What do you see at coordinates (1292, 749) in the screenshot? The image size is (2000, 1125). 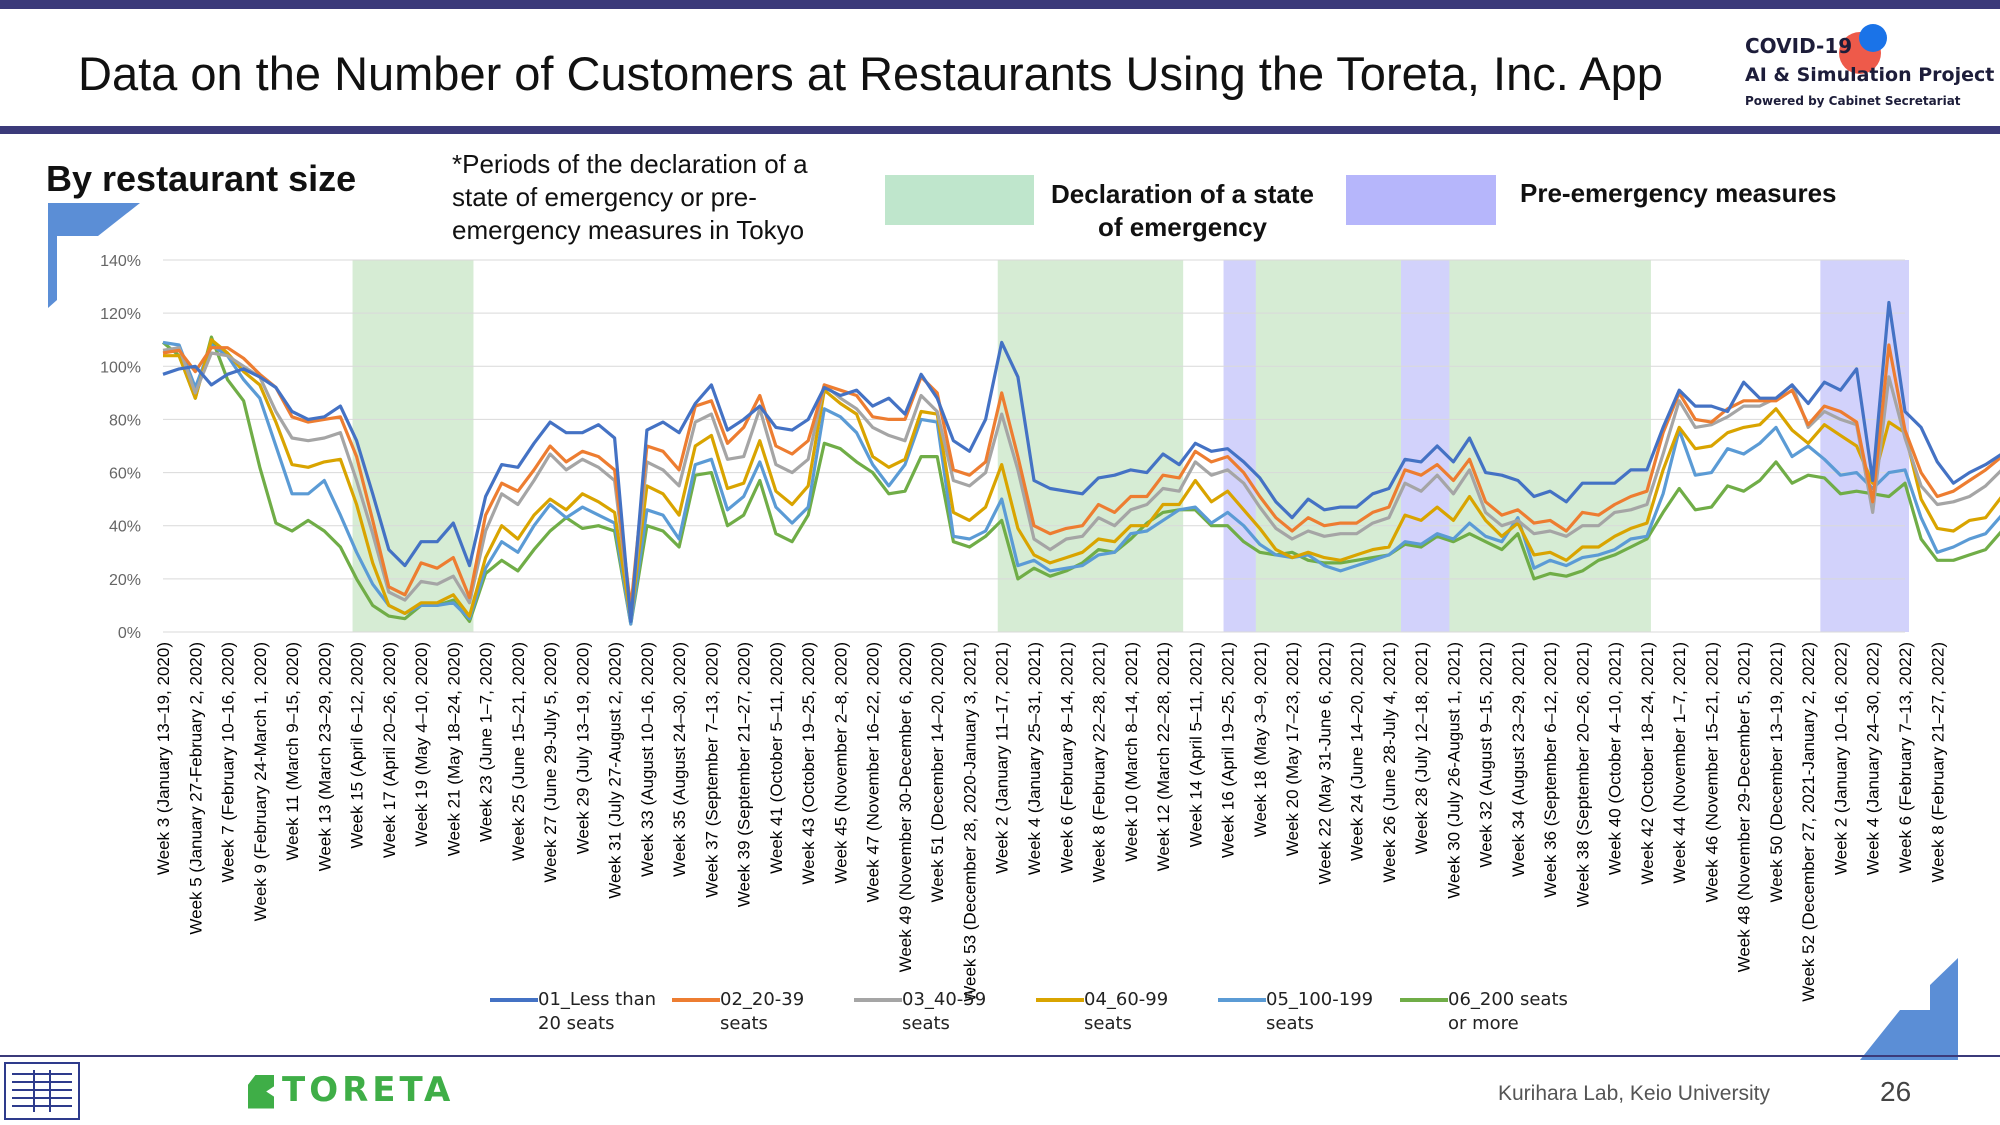 I see `x-tick-label: Week 20 (May 17–23, 2021)` at bounding box center [1292, 749].